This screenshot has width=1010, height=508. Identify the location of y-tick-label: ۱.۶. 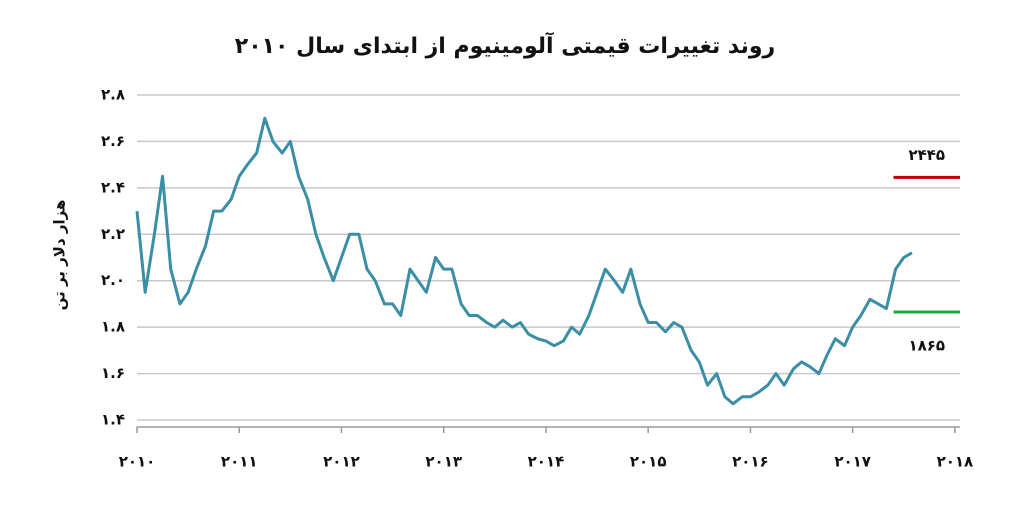
(113, 373).